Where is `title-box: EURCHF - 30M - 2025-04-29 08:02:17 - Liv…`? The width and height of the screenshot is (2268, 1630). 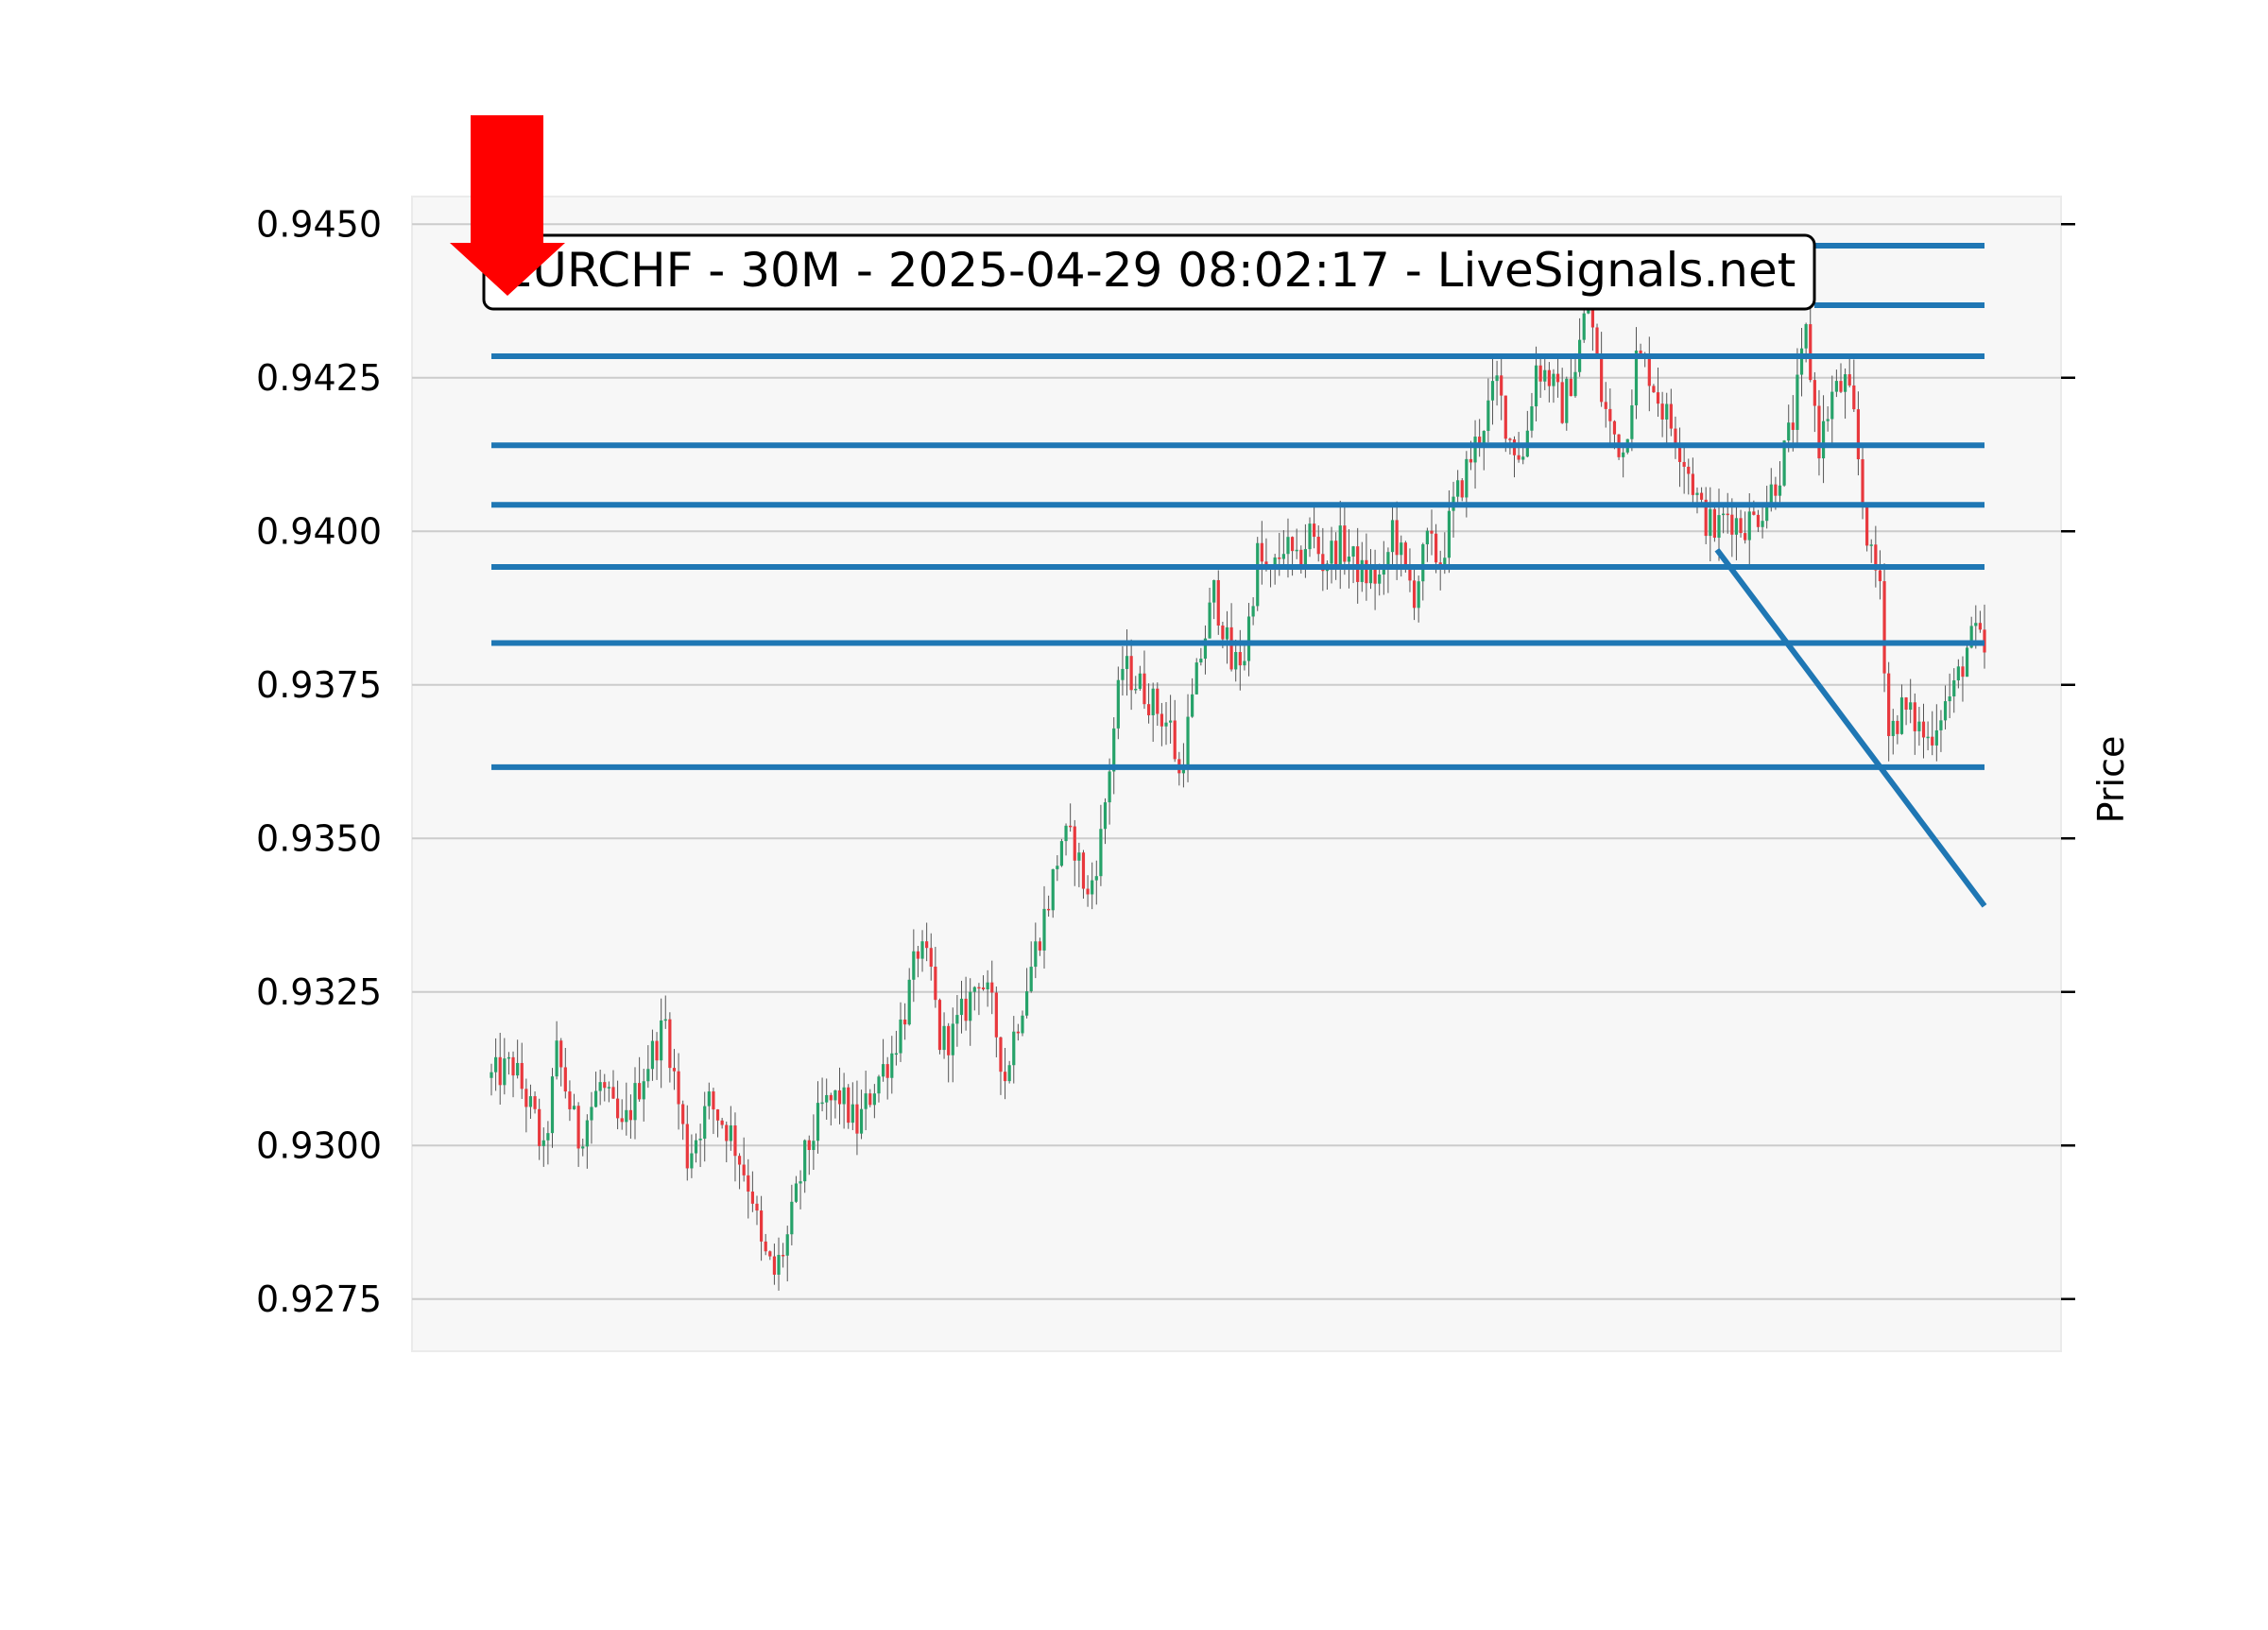 title-box: EURCHF - 30M - 2025-04-29 08:02:17 - Liv… is located at coordinates (1149, 272).